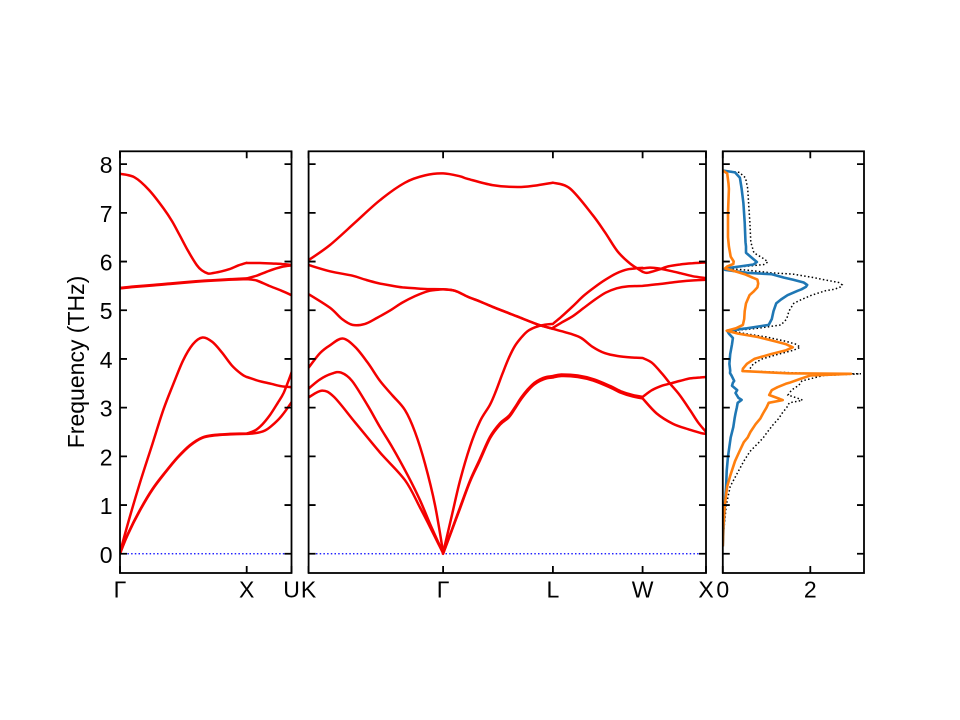 Image resolution: width=960 pixels, height=720 pixels. What do you see at coordinates (106, 214) in the screenshot?
I see `svg-text: 7` at bounding box center [106, 214].